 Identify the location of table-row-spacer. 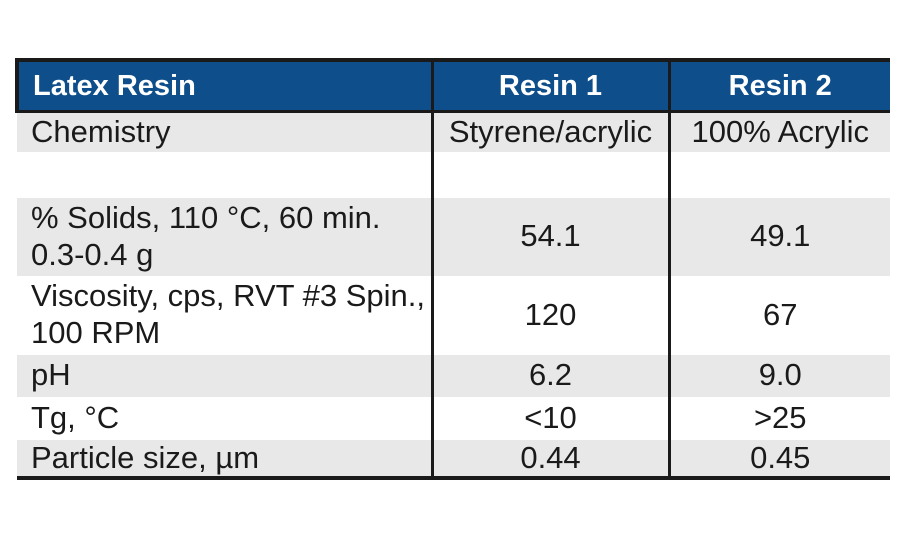
(453, 174).